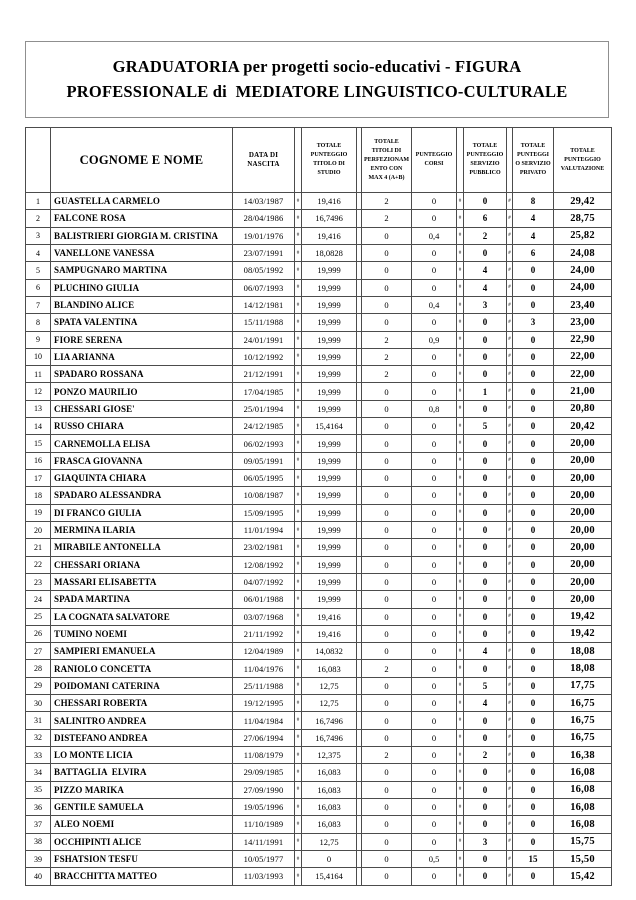  Describe the element at coordinates (263, 564) in the screenshot. I see `cell-date: 12/08/1992` at that location.